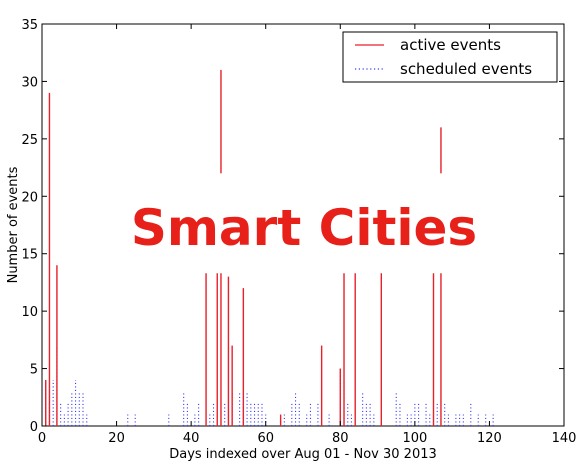 Image resolution: width=582 pixels, height=476 pixels. I want to click on x-tick-label: 40, so click(191, 438).